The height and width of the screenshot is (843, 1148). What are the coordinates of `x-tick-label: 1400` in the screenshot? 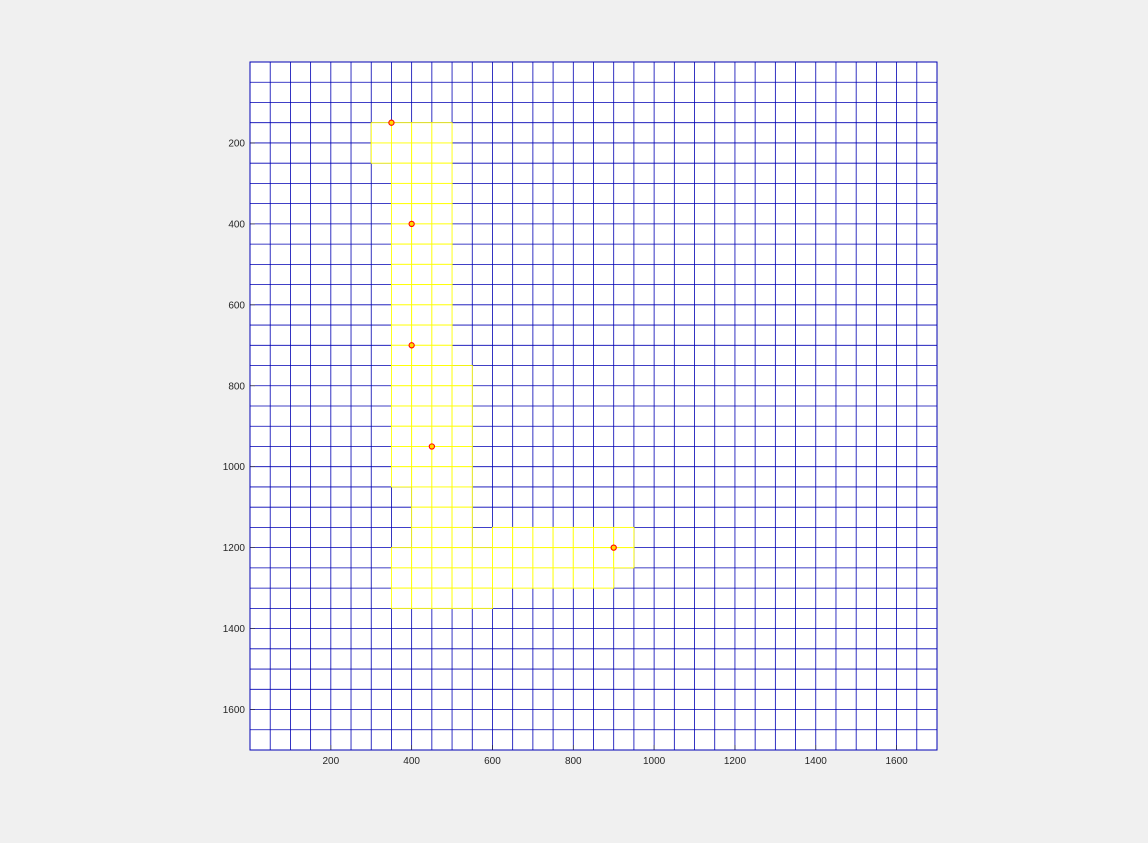 It's located at (816, 761).